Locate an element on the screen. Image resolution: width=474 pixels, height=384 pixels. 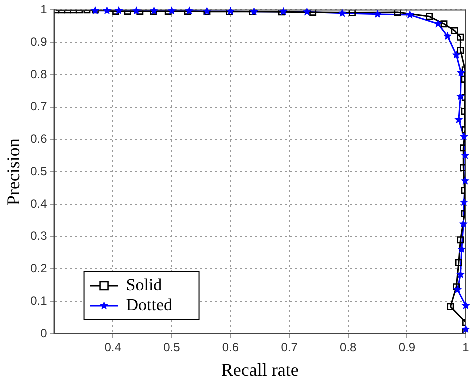
y-tick-label: 0.2 is located at coordinates (39, 269).